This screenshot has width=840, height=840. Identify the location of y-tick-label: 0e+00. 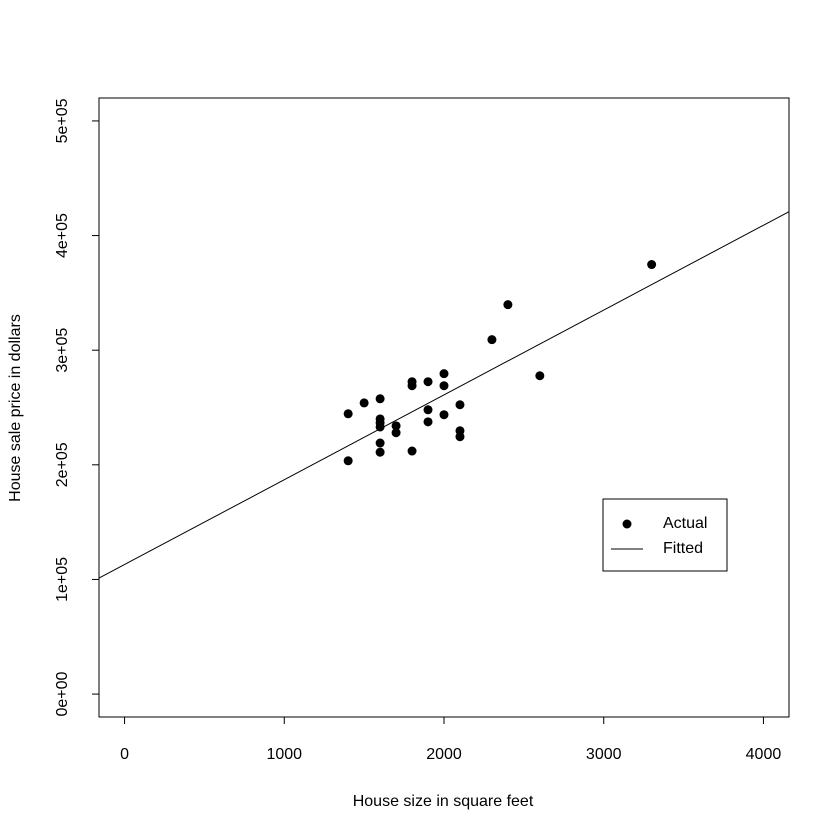
(62, 694).